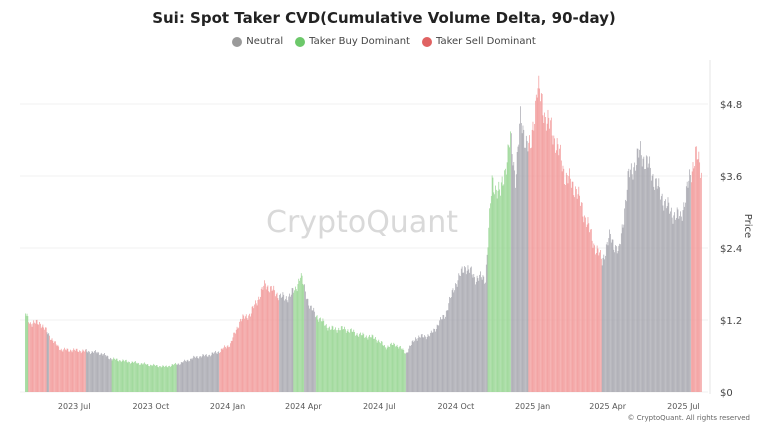 The width and height of the screenshot is (768, 432). What do you see at coordinates (607, 406) in the screenshot?
I see `x-tick-label: 2025 Apr` at bounding box center [607, 406].